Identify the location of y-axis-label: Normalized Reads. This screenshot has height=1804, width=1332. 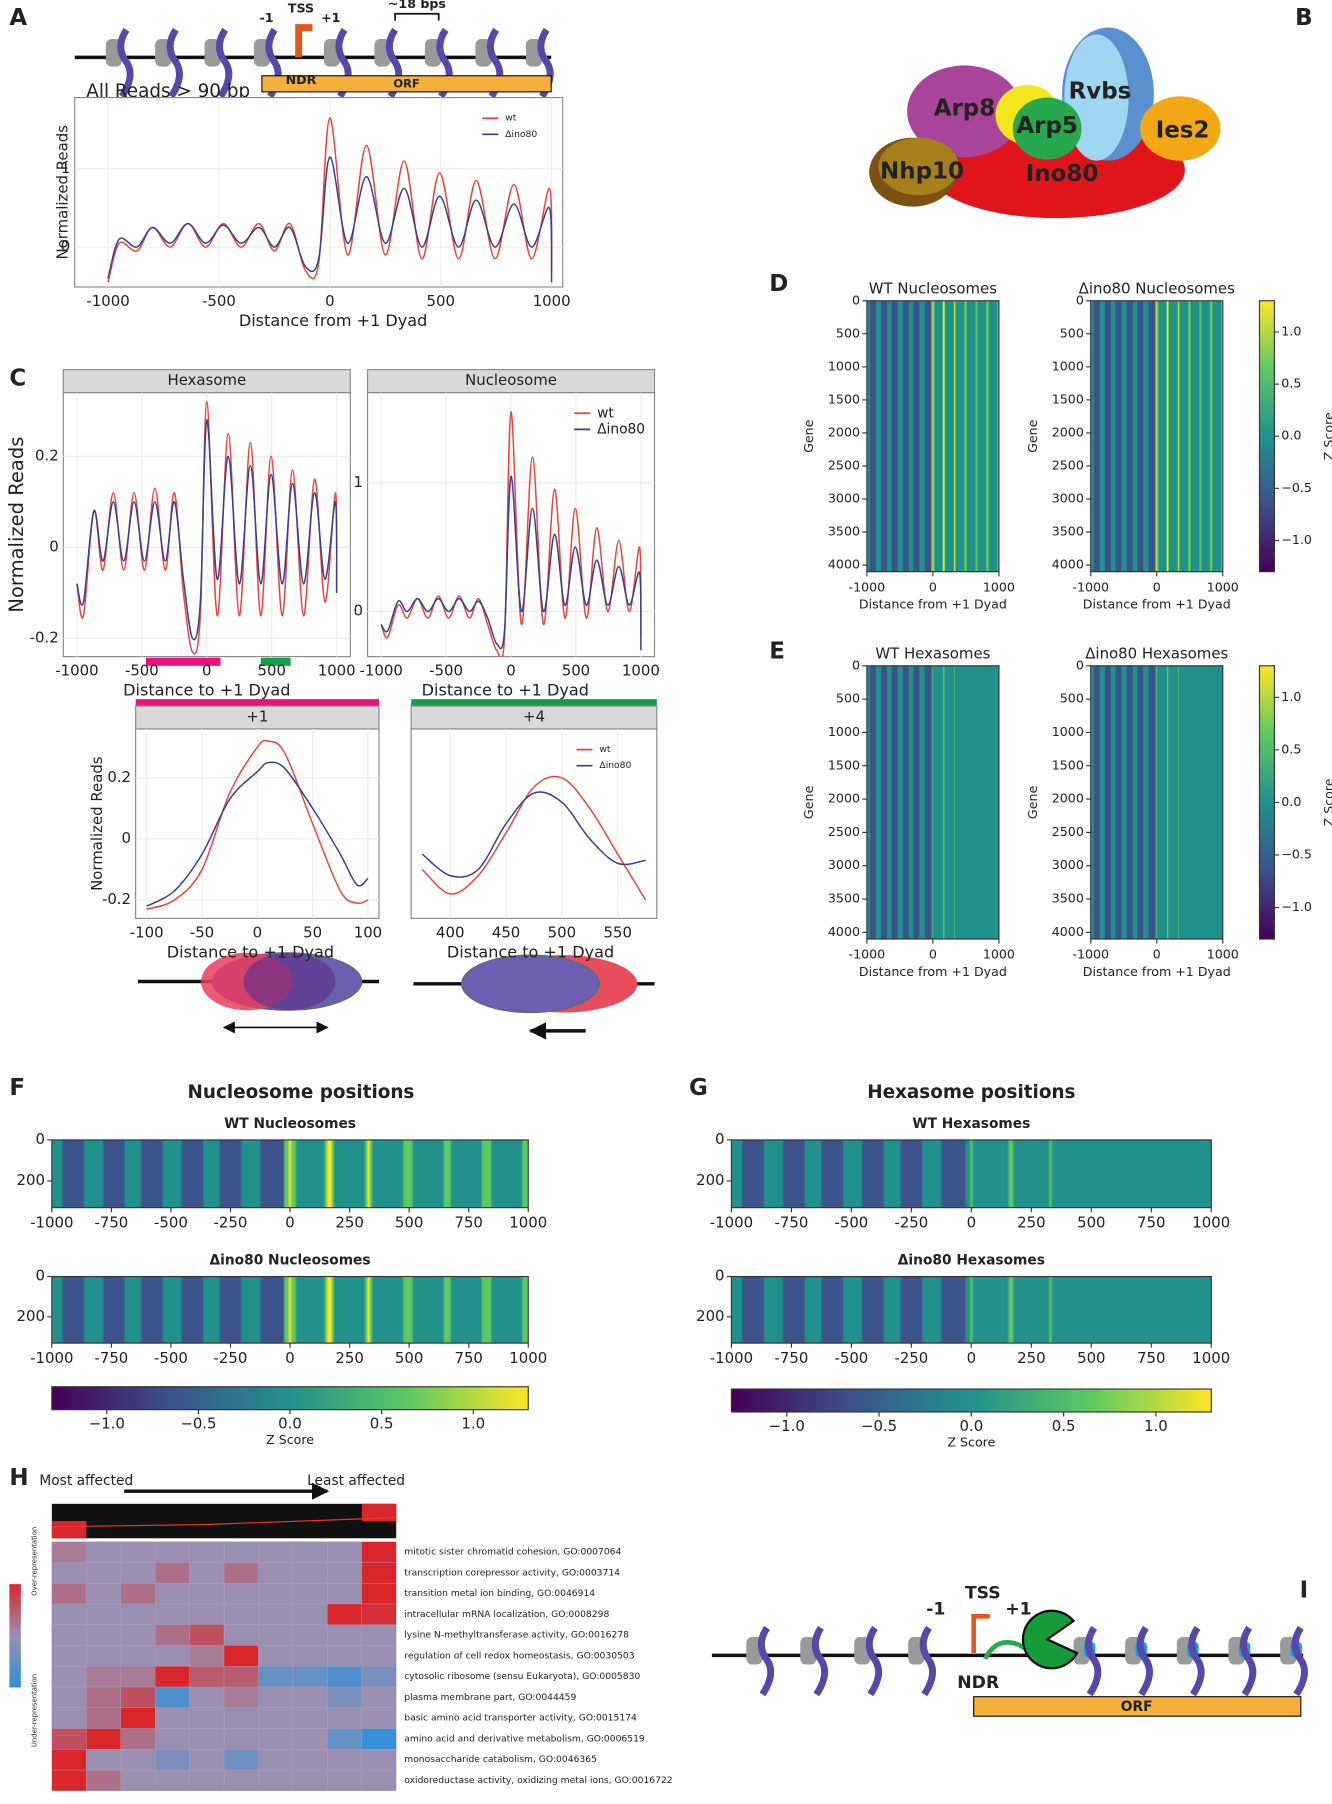
(16, 525).